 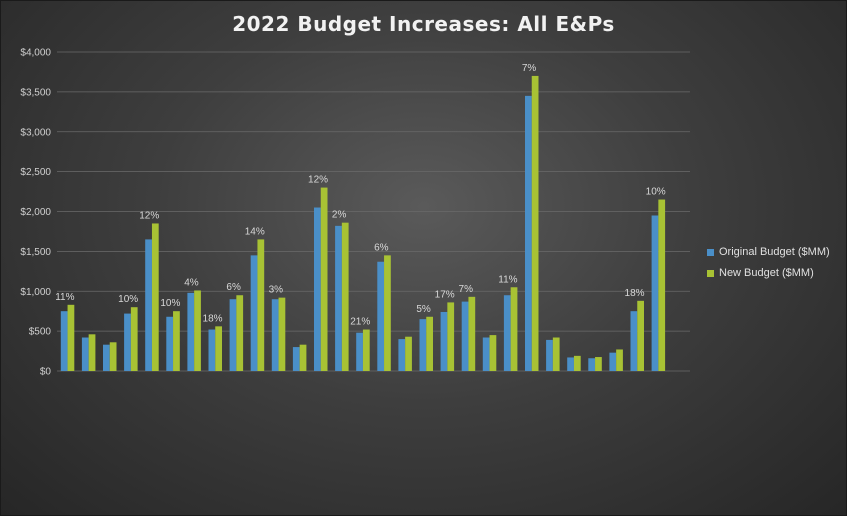 What do you see at coordinates (445, 294) in the screenshot?
I see `data-label: 17%` at bounding box center [445, 294].